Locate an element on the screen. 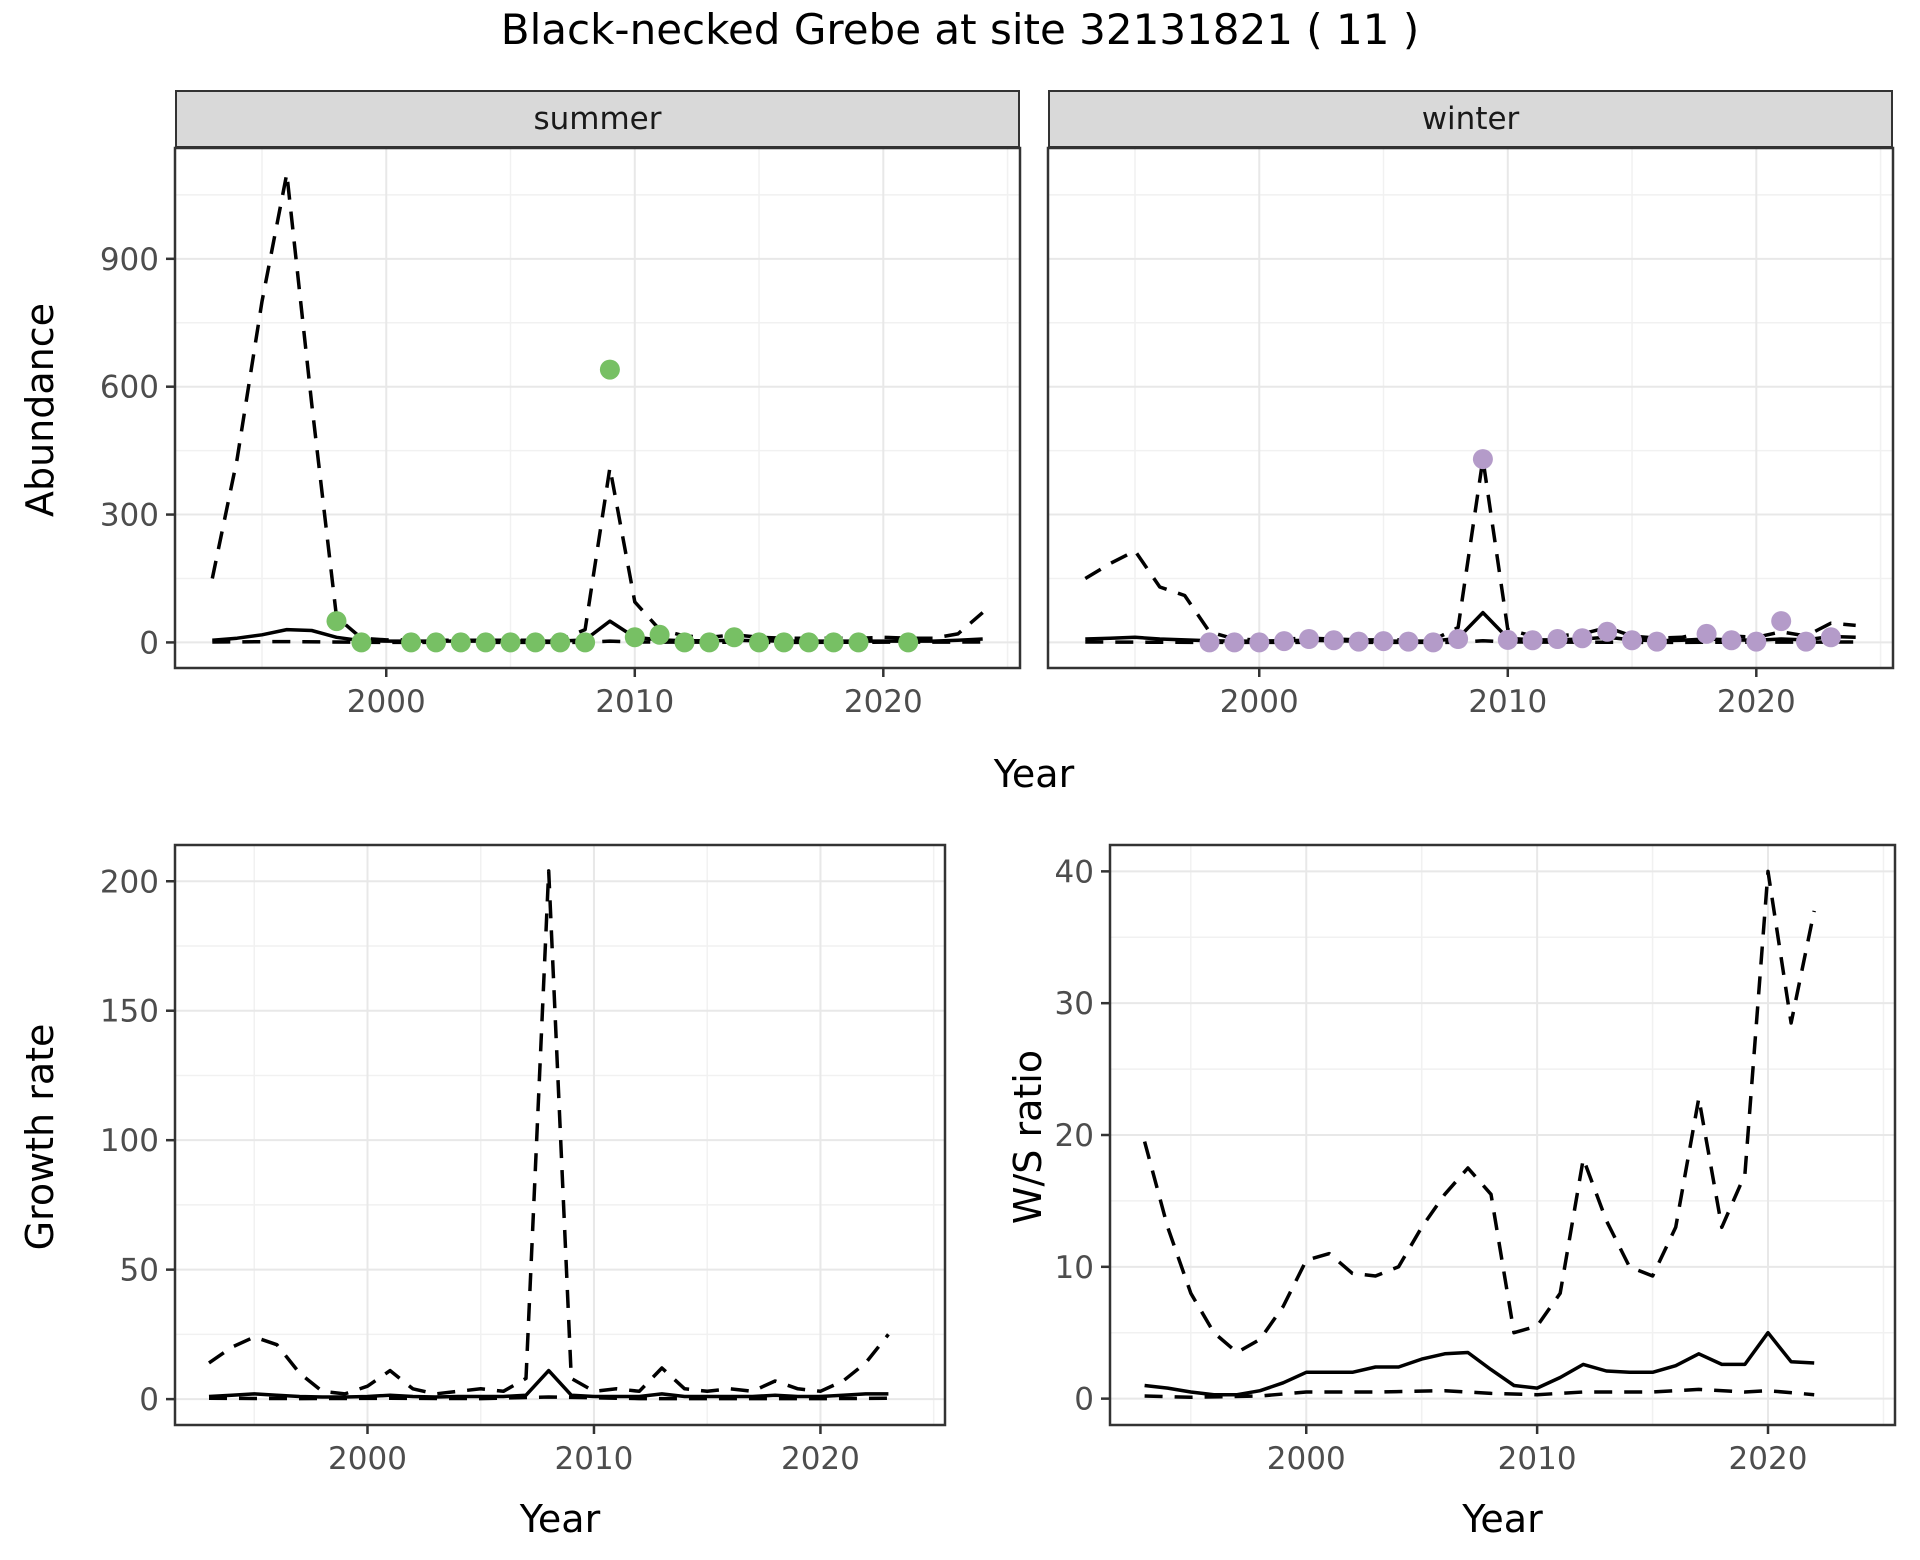  y-tick-label: 600 is located at coordinates (129, 388).